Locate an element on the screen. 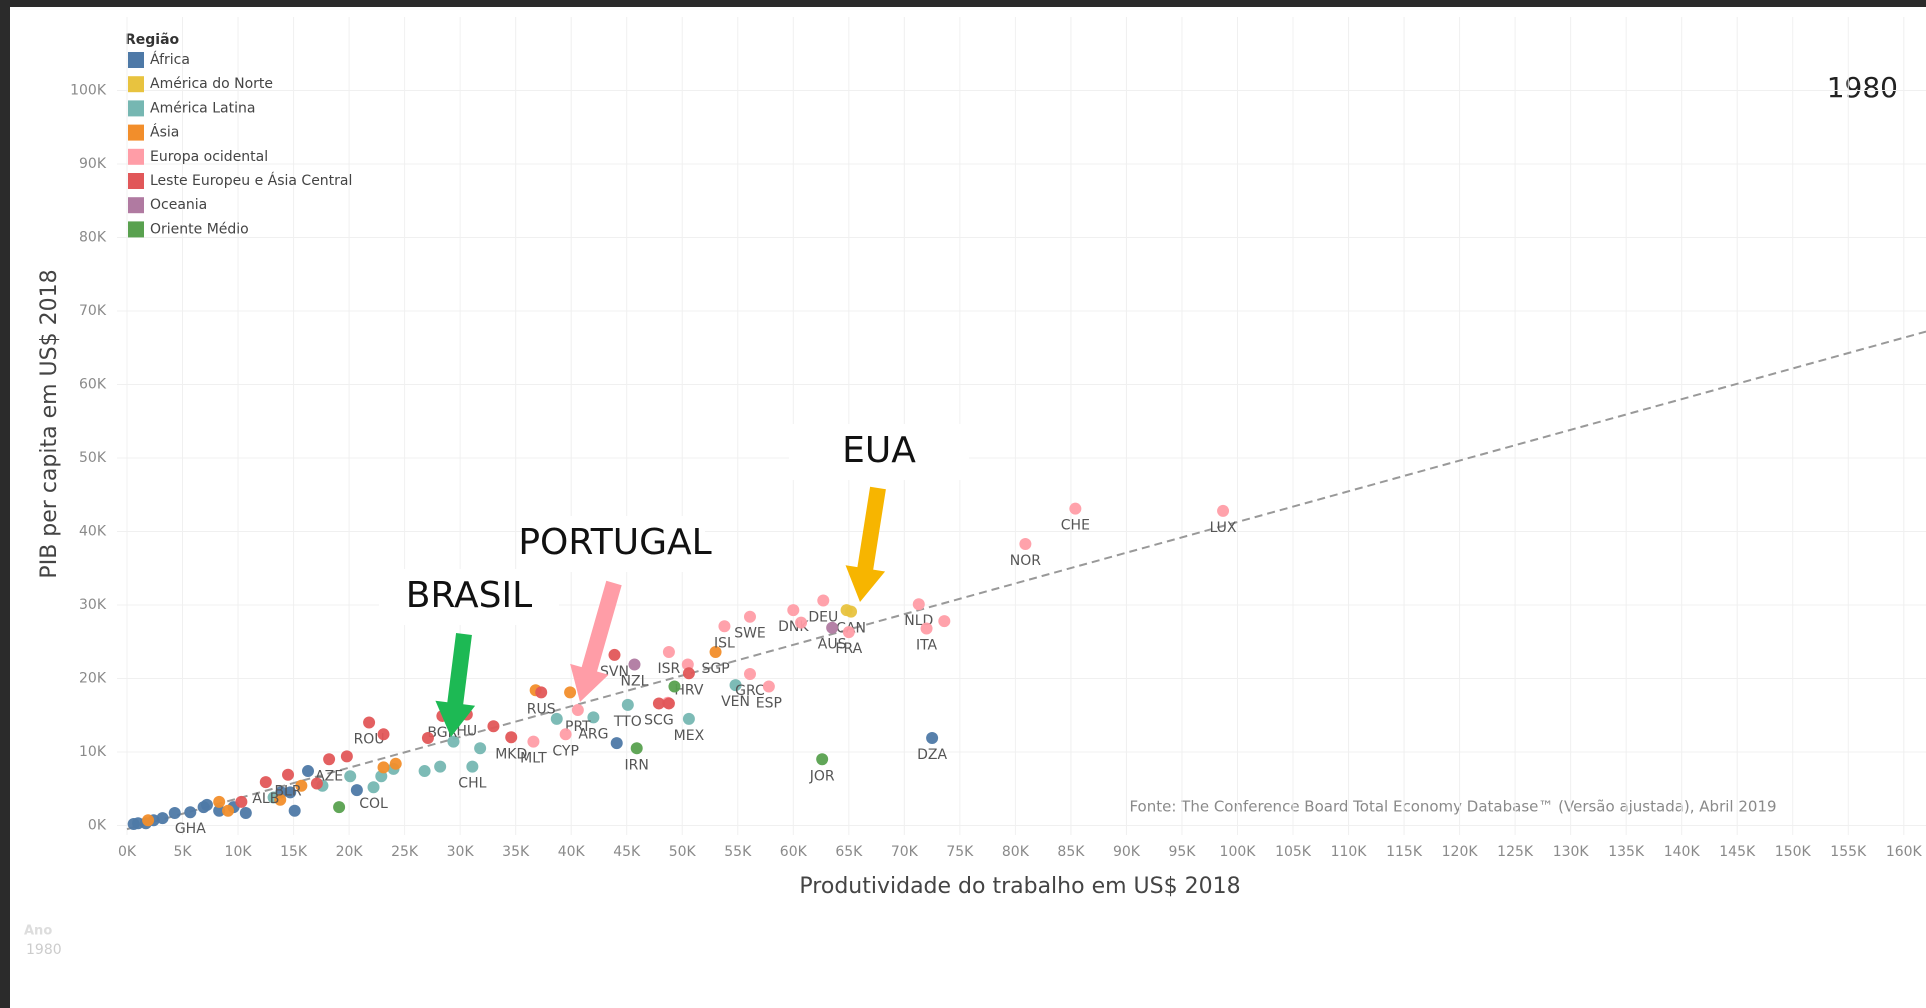  year-label: 1980 is located at coordinates (1862, 87).